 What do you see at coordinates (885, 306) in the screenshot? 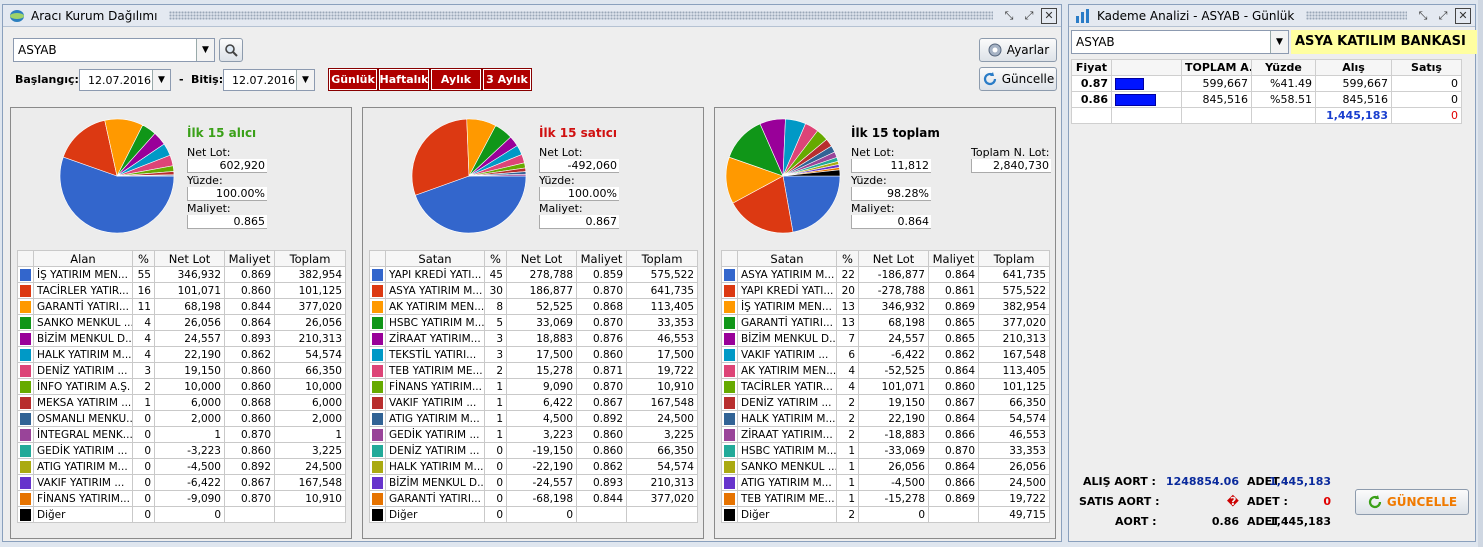
I see `table-row: İŞ YATIRIM MEN... 13 346,932 0.869 382,954` at bounding box center [885, 306].